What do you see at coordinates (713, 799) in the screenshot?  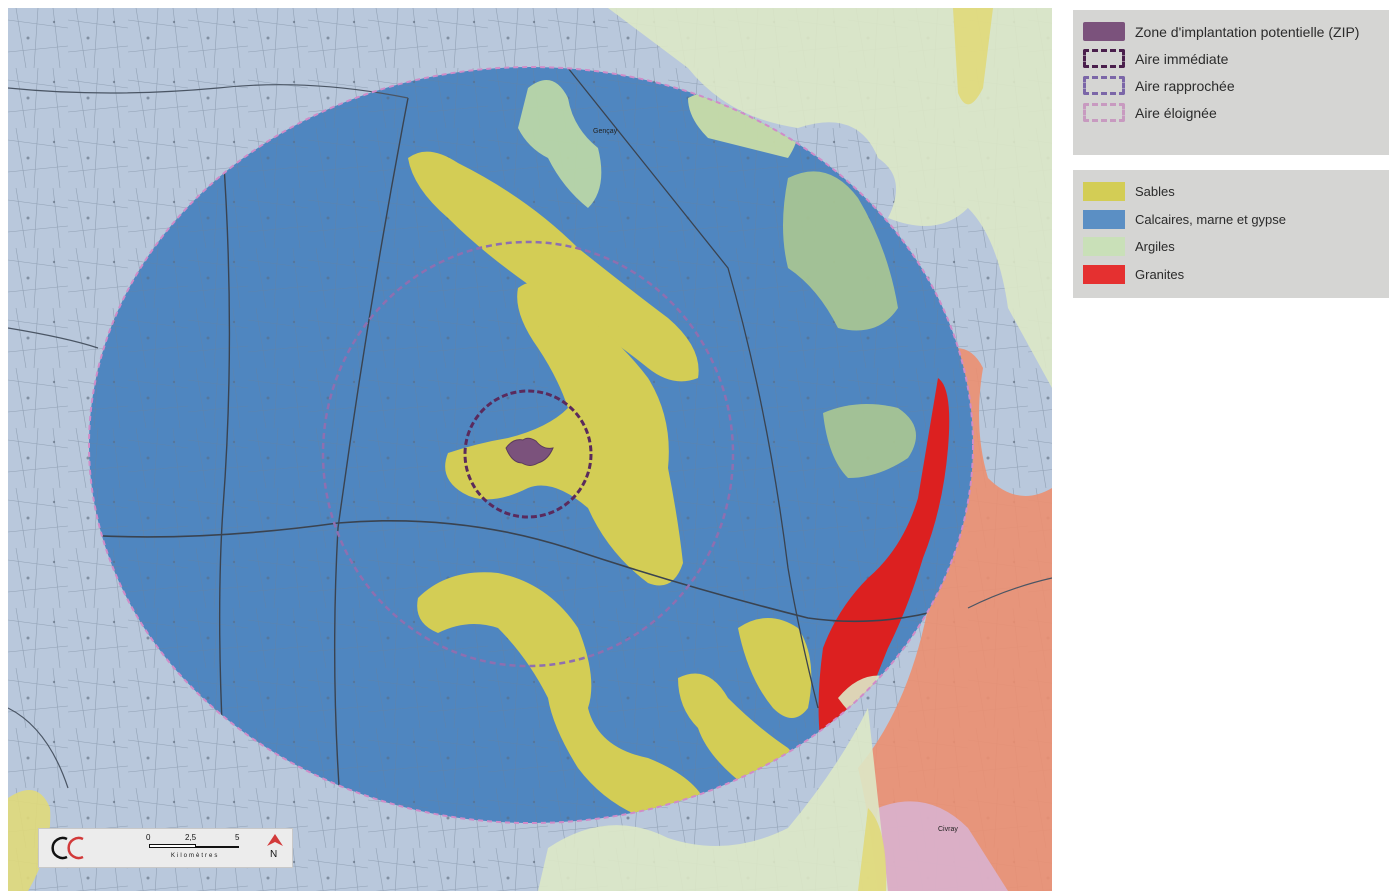 I see `outer-clay-patch-south` at bounding box center [713, 799].